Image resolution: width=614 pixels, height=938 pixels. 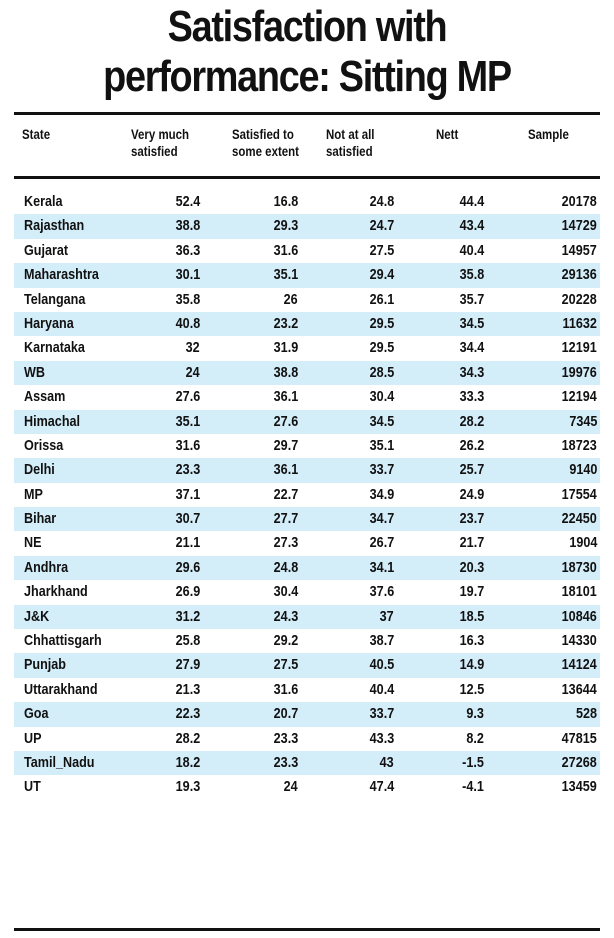 I want to click on nett-cell: 34.4, so click(x=471, y=348).